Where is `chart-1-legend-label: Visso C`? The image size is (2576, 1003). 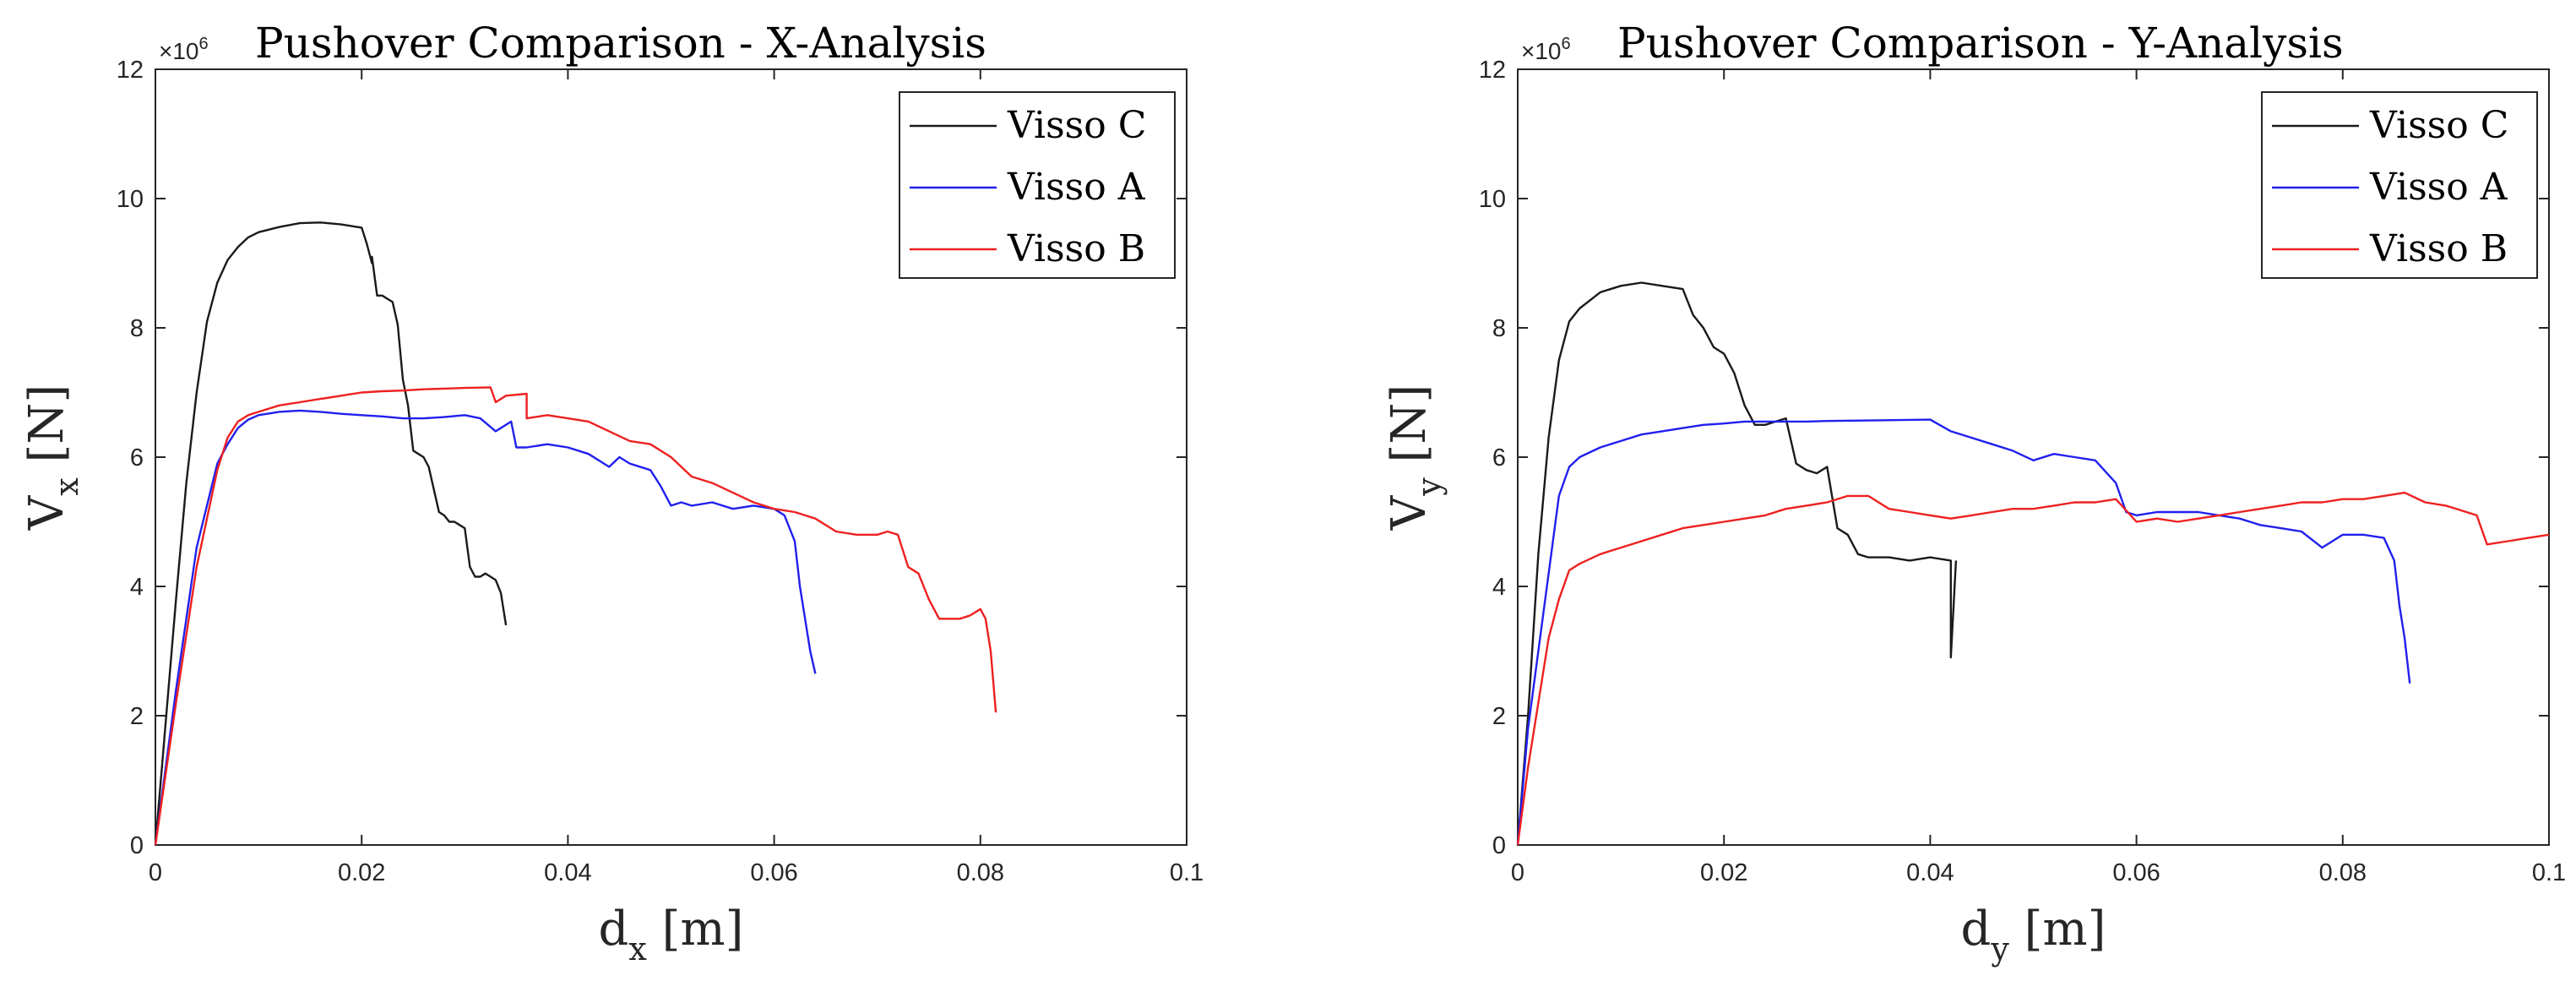 chart-1-legend-label: Visso C is located at coordinates (1076, 125).